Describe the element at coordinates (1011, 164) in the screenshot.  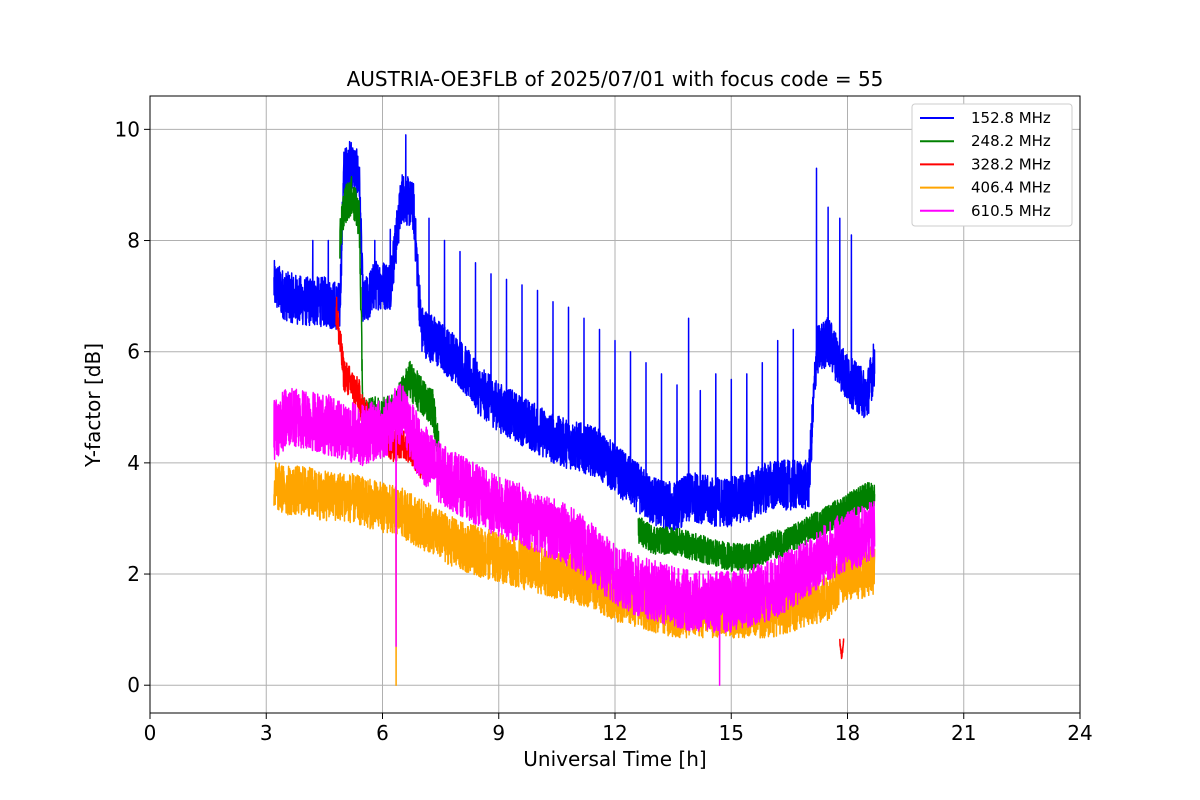
I see `legend-label: 328.2 MHz` at that location.